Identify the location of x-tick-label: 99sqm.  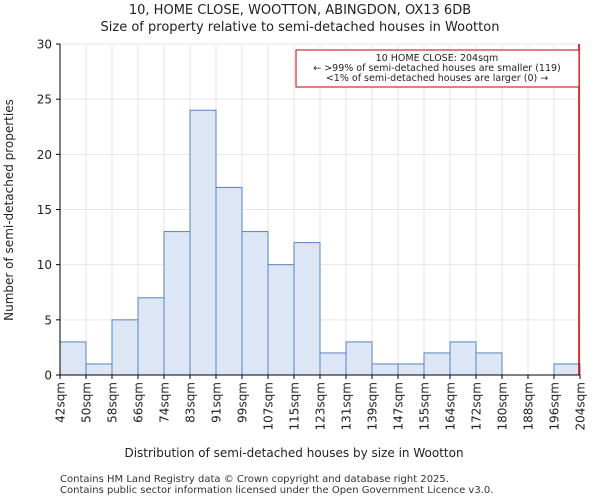
(243, 402).